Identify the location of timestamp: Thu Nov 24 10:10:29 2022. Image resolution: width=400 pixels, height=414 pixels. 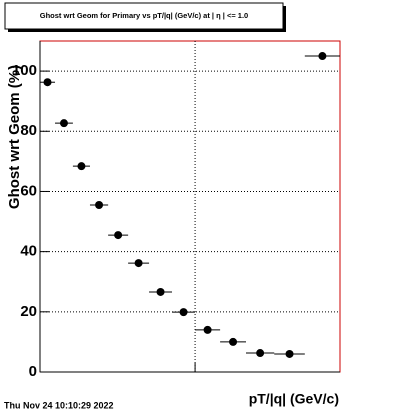
(59, 405).